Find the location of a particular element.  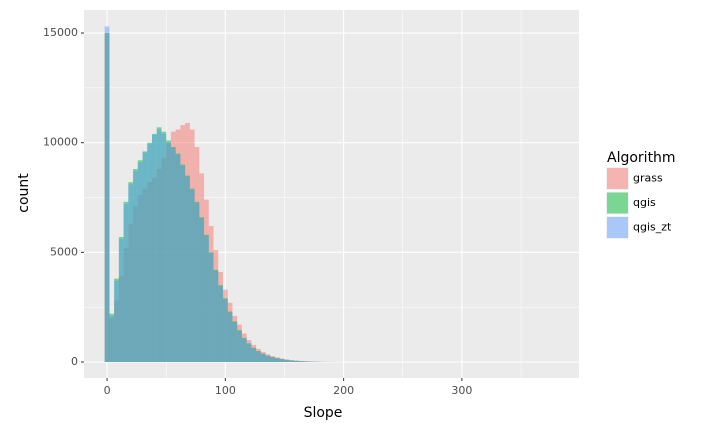

legend-title: Algorithm is located at coordinates (641, 158).